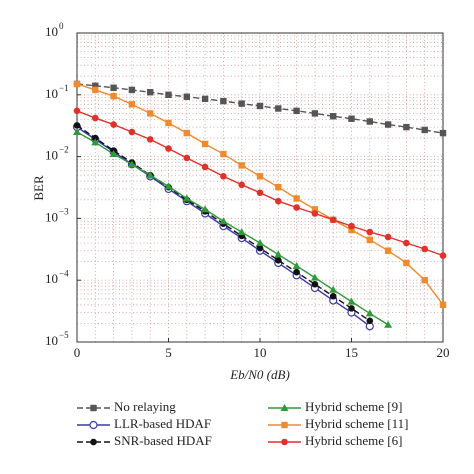 This screenshot has width=474, height=474. Describe the element at coordinates (64, 335) in the screenshot. I see `y-tick-exponent: −5` at that location.